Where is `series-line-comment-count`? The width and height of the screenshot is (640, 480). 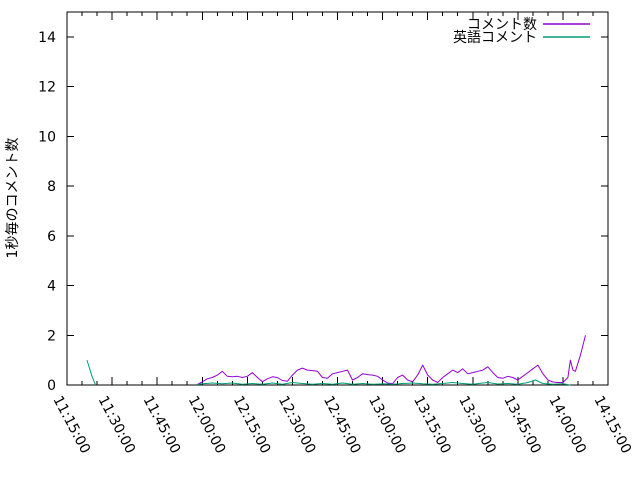
series-line-comment-count is located at coordinates (391, 360).